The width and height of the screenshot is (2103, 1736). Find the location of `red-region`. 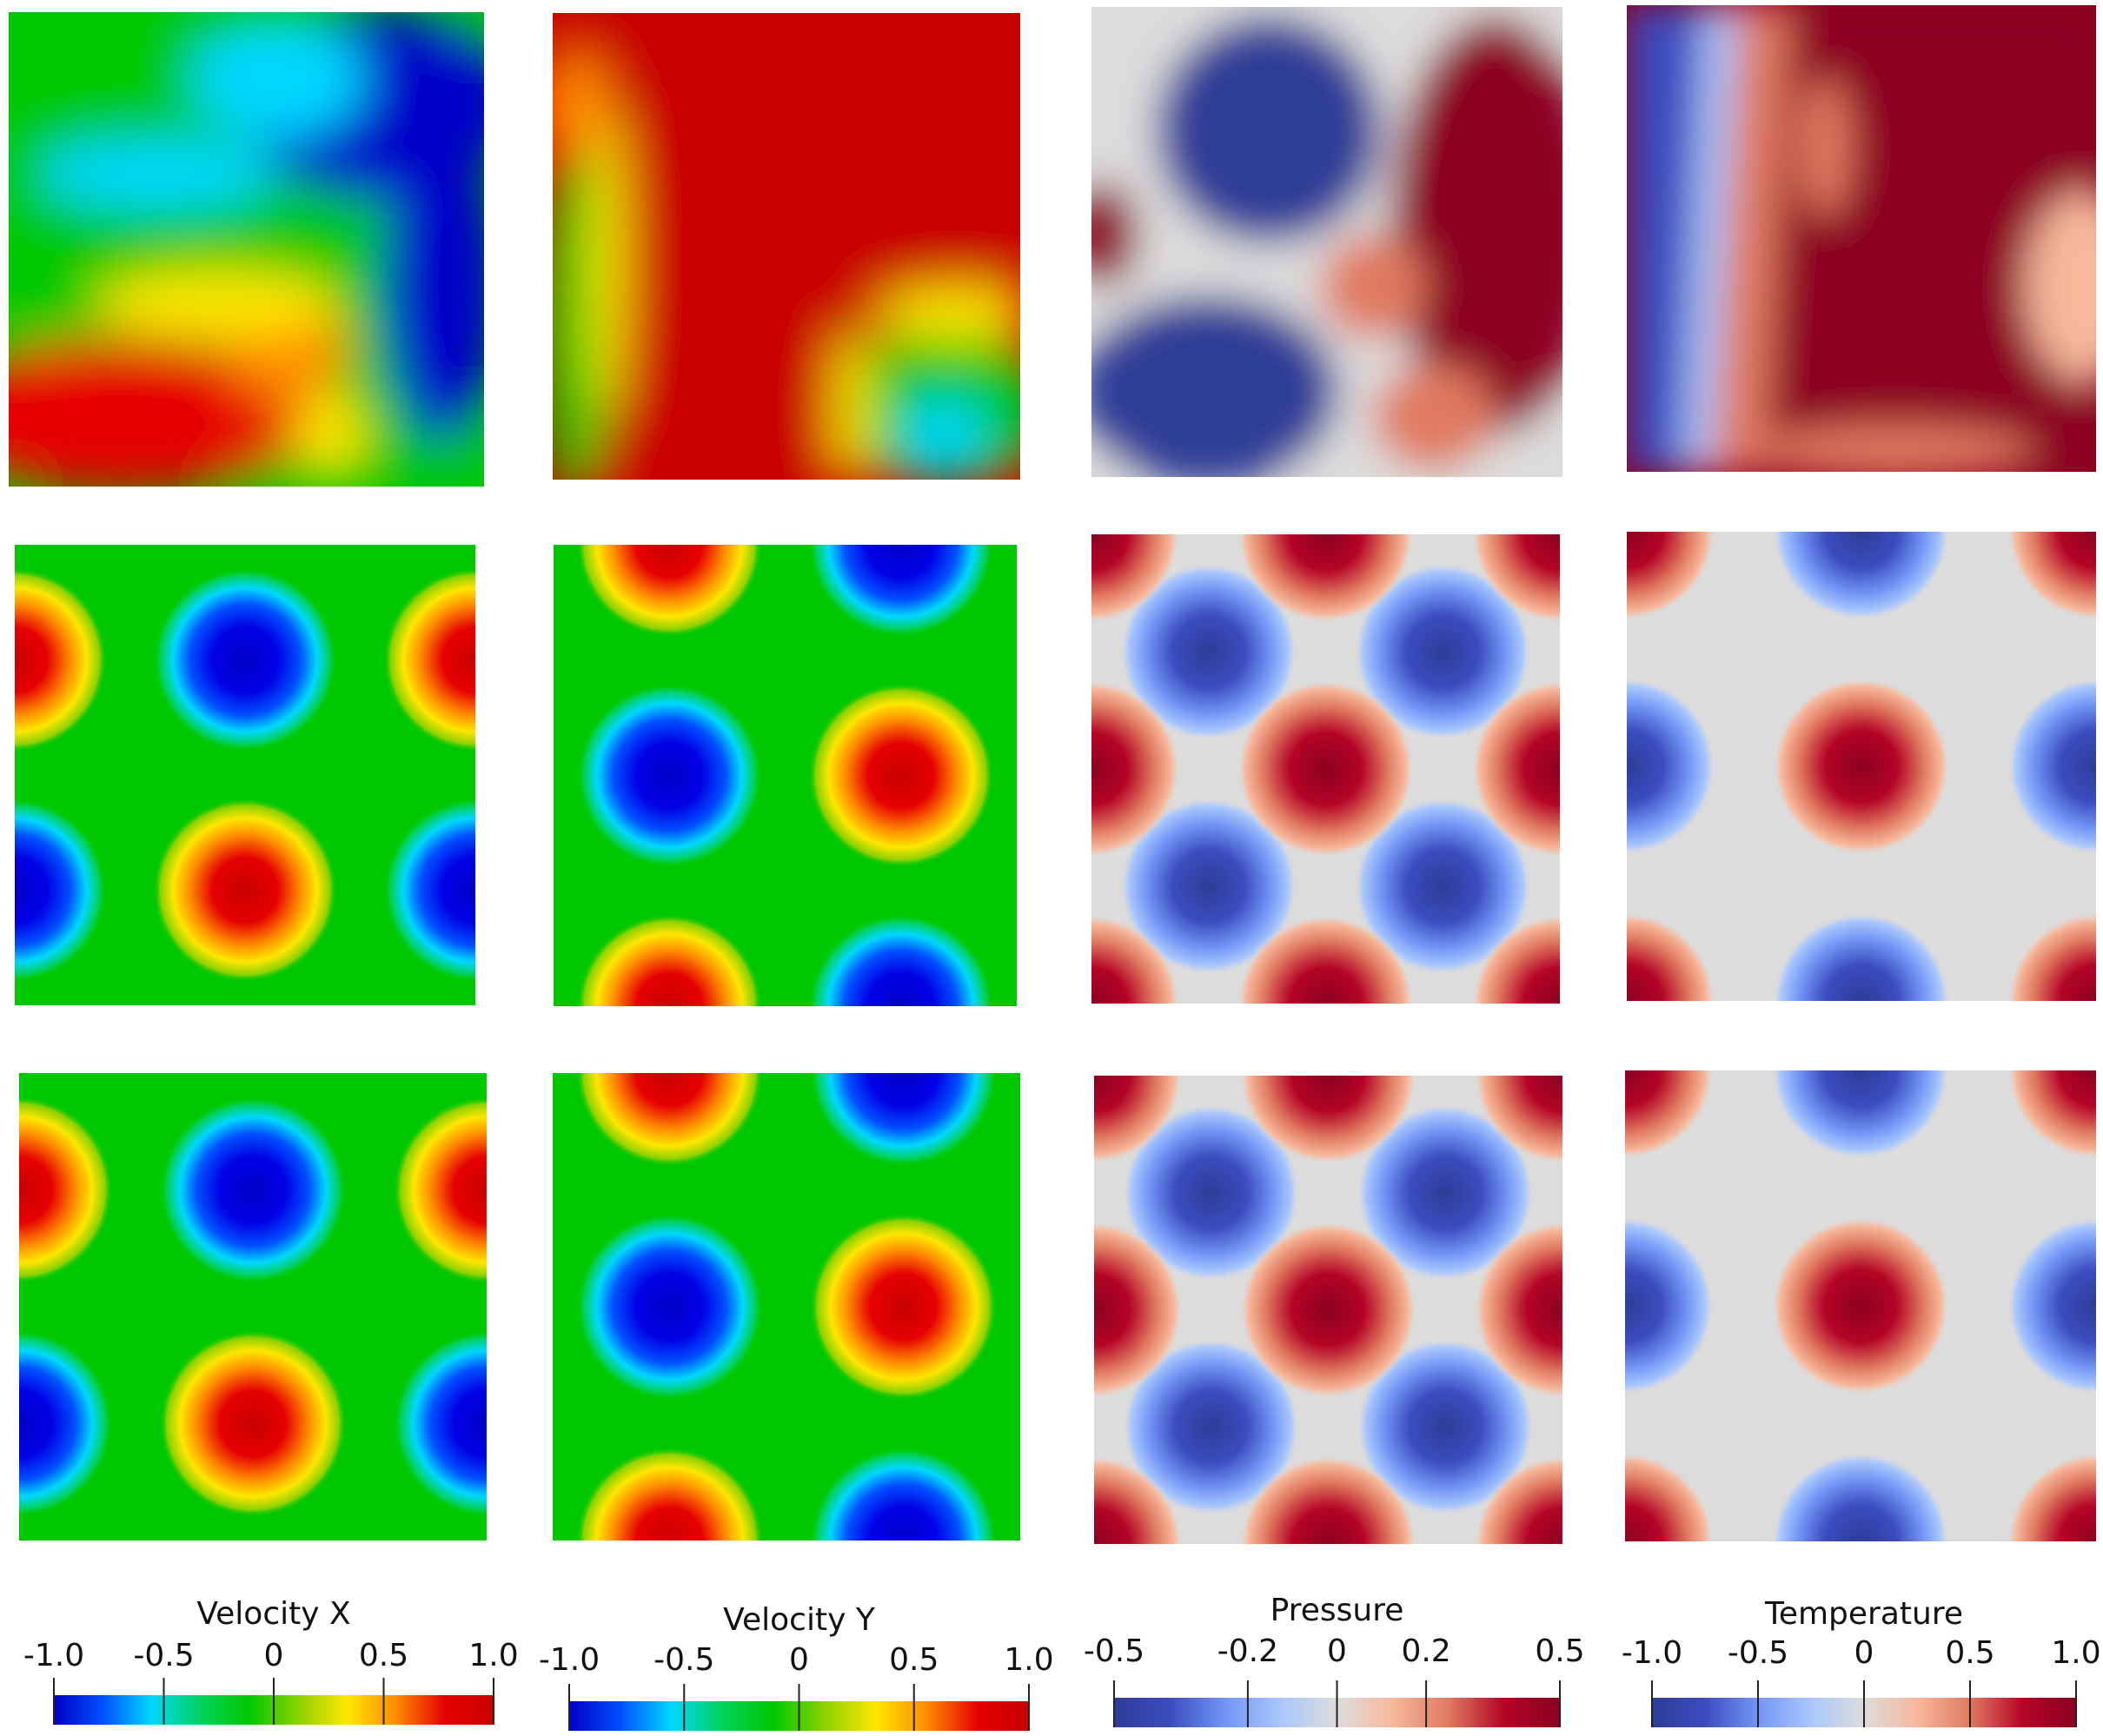

red-region is located at coordinates (1476, 225).